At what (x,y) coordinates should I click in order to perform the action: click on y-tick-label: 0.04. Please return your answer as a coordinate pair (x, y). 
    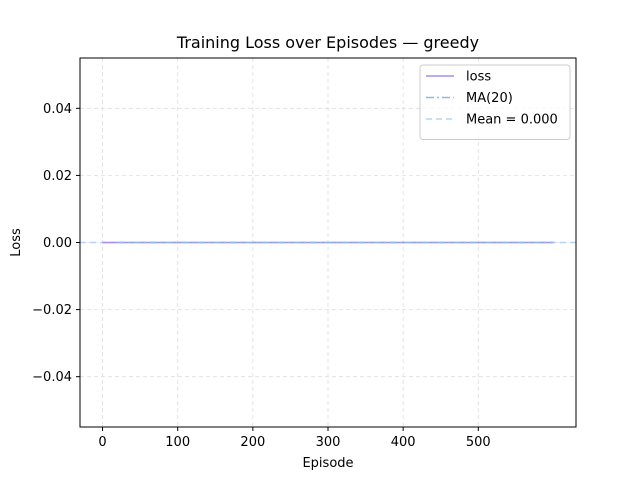
    Looking at the image, I should click on (57, 109).